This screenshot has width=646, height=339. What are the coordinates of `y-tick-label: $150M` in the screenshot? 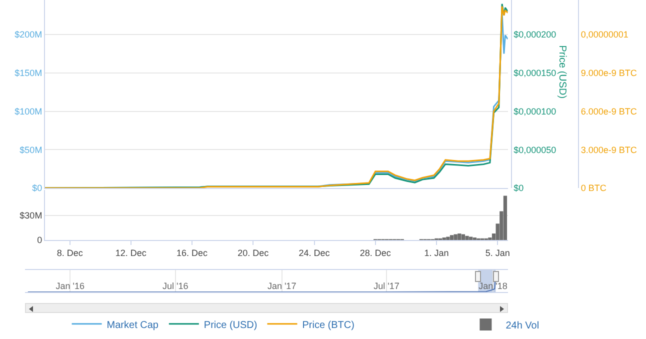 It's located at (28, 73).